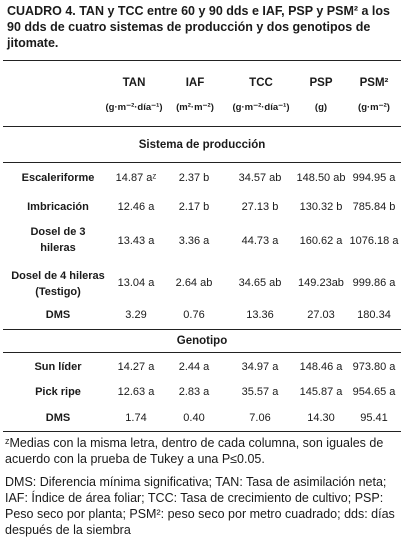 The image size is (404, 544). What do you see at coordinates (134, 83) in the screenshot?
I see `col-header-tan: TAN` at bounding box center [134, 83].